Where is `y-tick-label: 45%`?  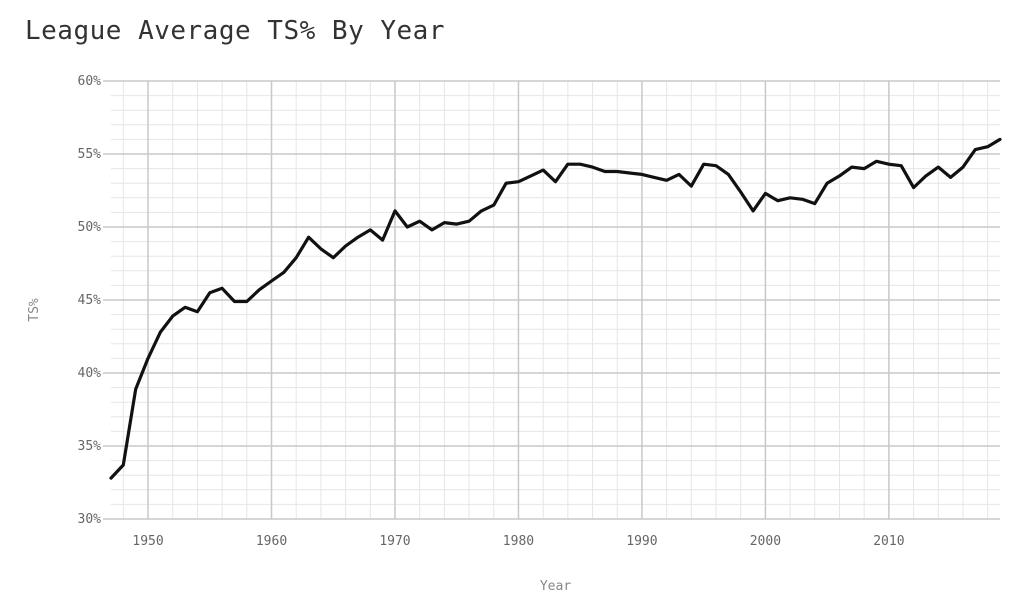
y-tick-label: 45% is located at coordinates (90, 300).